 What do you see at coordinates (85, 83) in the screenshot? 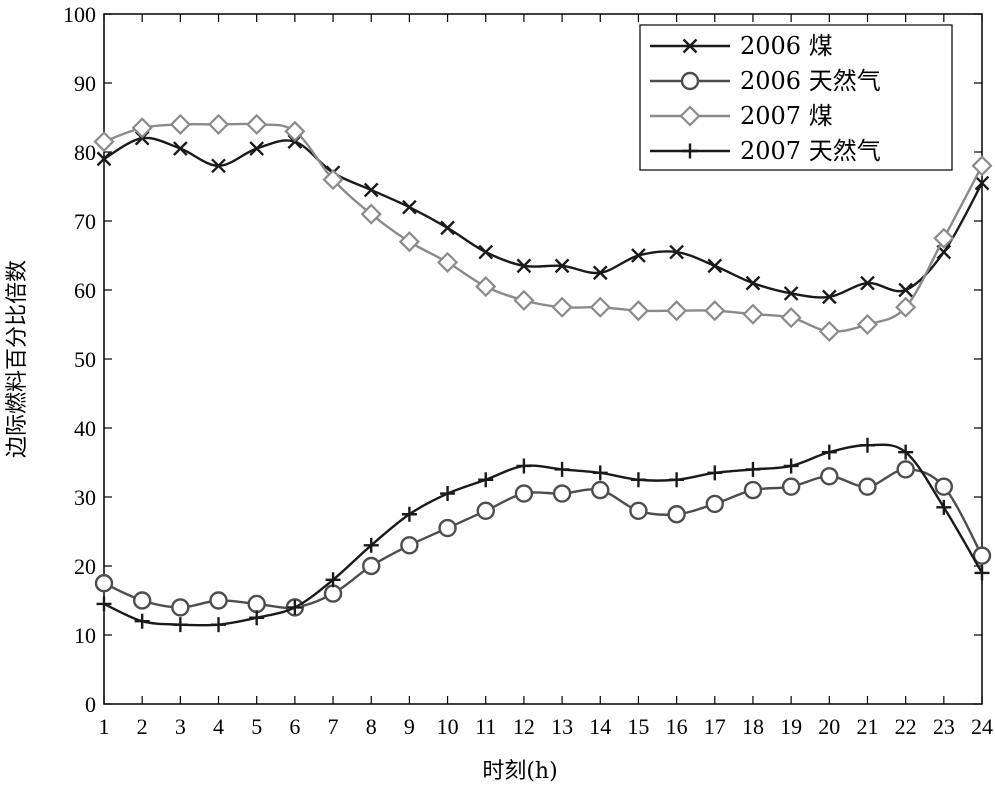
I see `y-tick-label: 90` at bounding box center [85, 83].